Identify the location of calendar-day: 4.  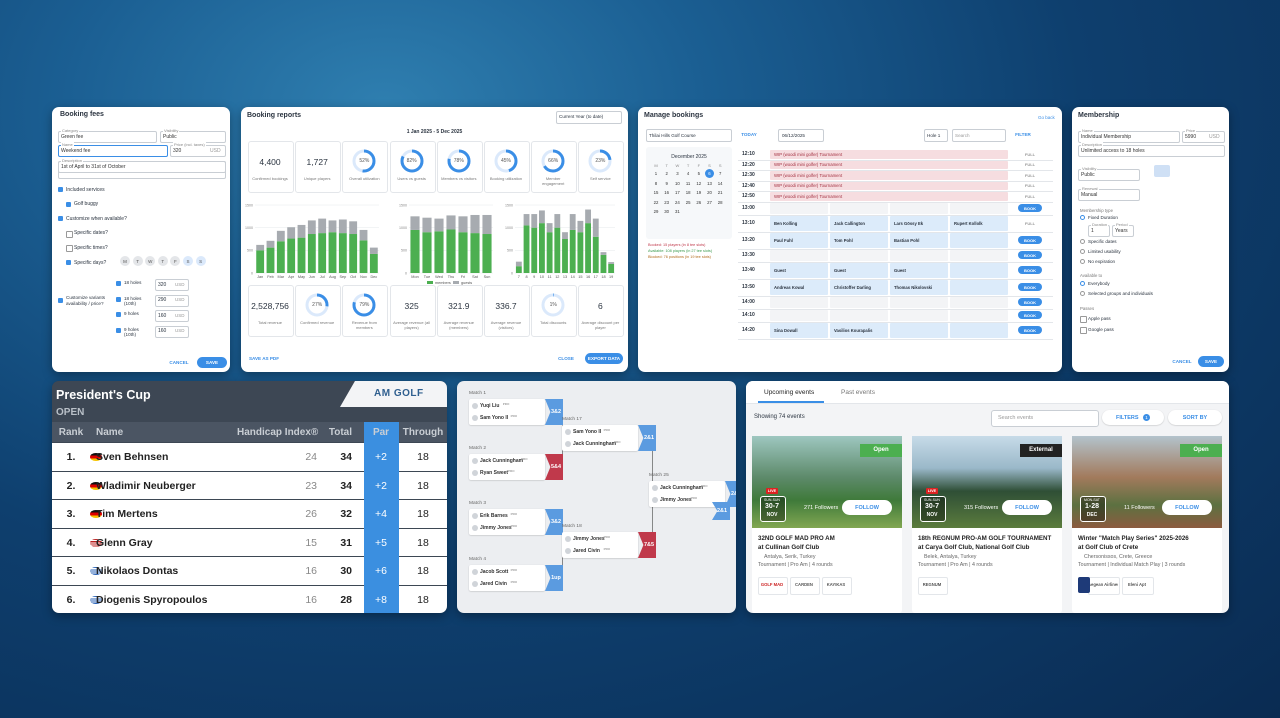
(688, 173).